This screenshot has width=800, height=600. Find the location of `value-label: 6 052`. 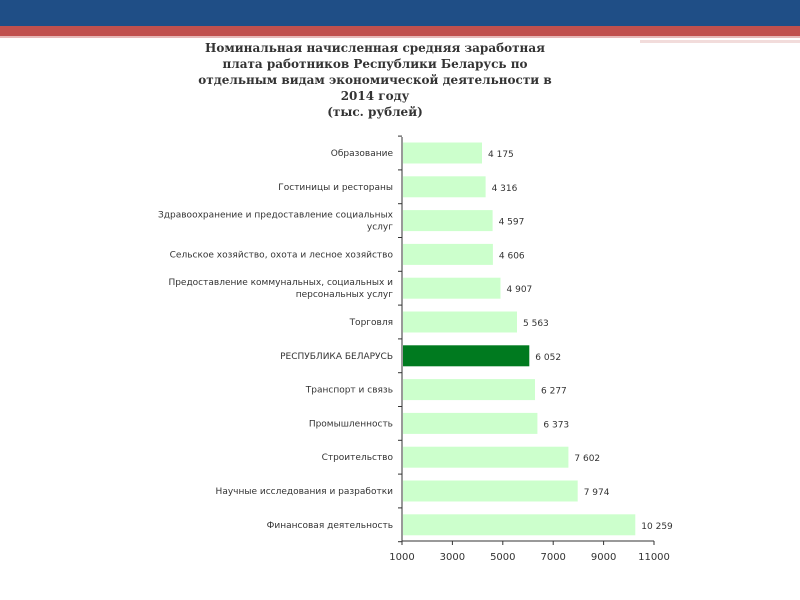

value-label: 6 052 is located at coordinates (548, 358).